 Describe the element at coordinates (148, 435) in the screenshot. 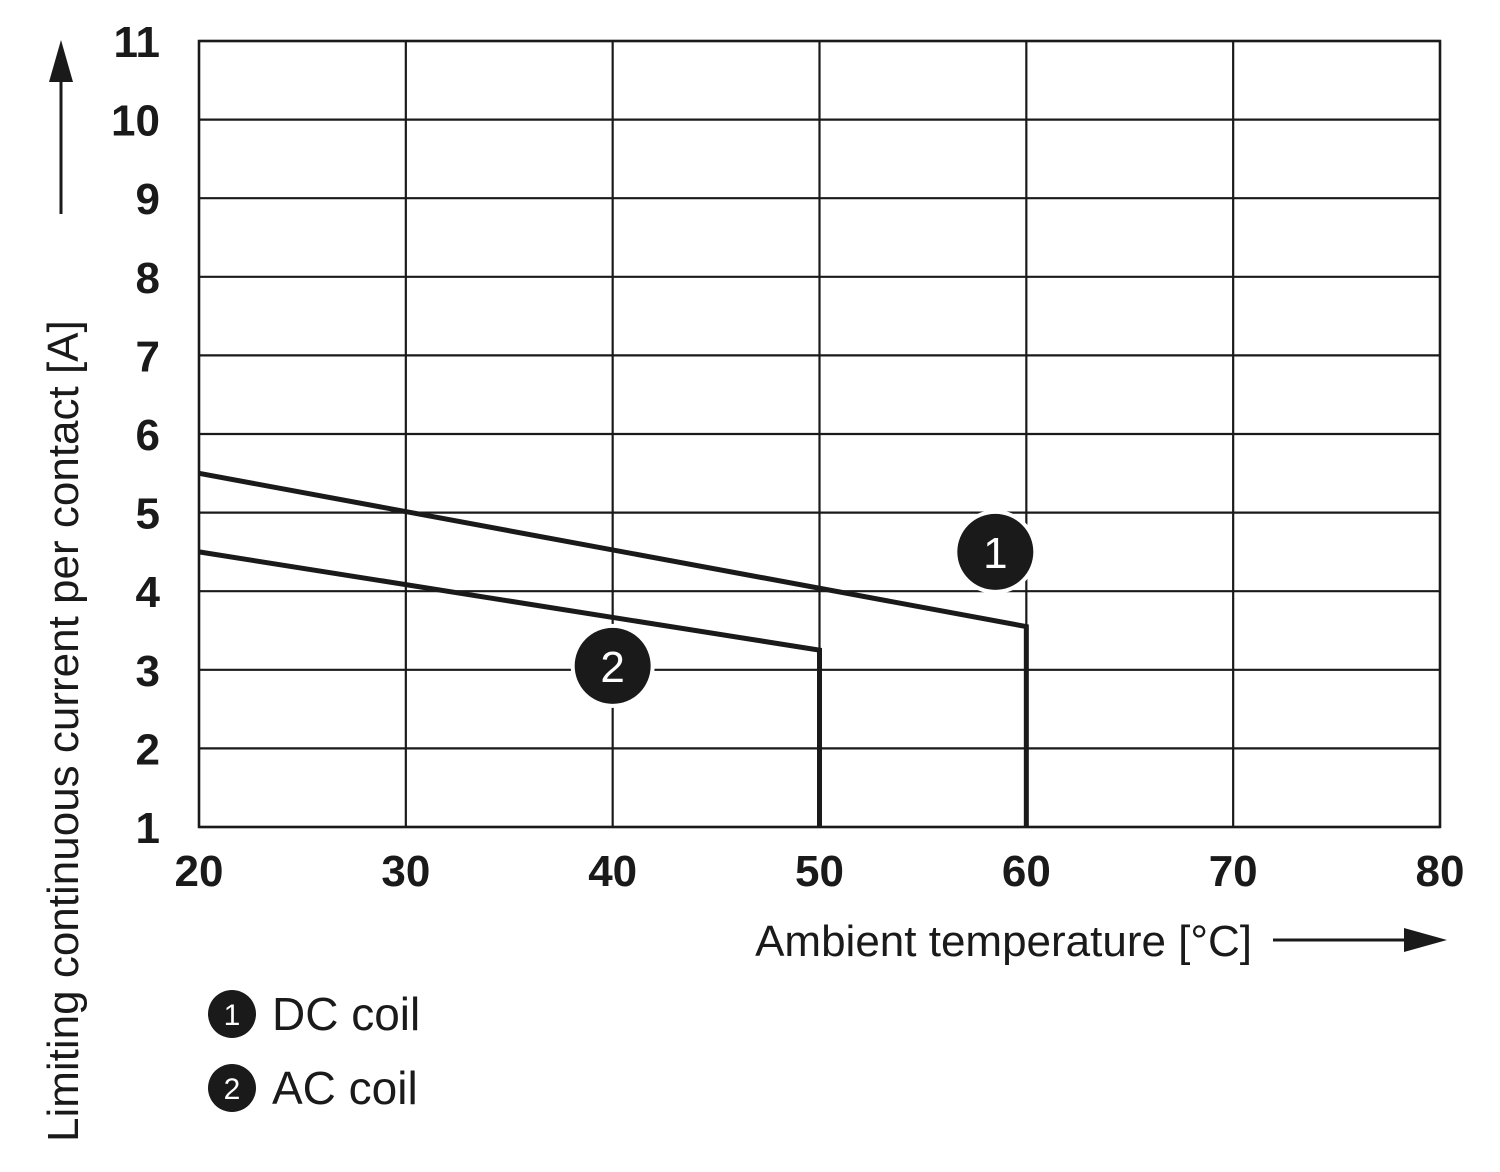

I see `y-tick-label-6: 6` at that location.